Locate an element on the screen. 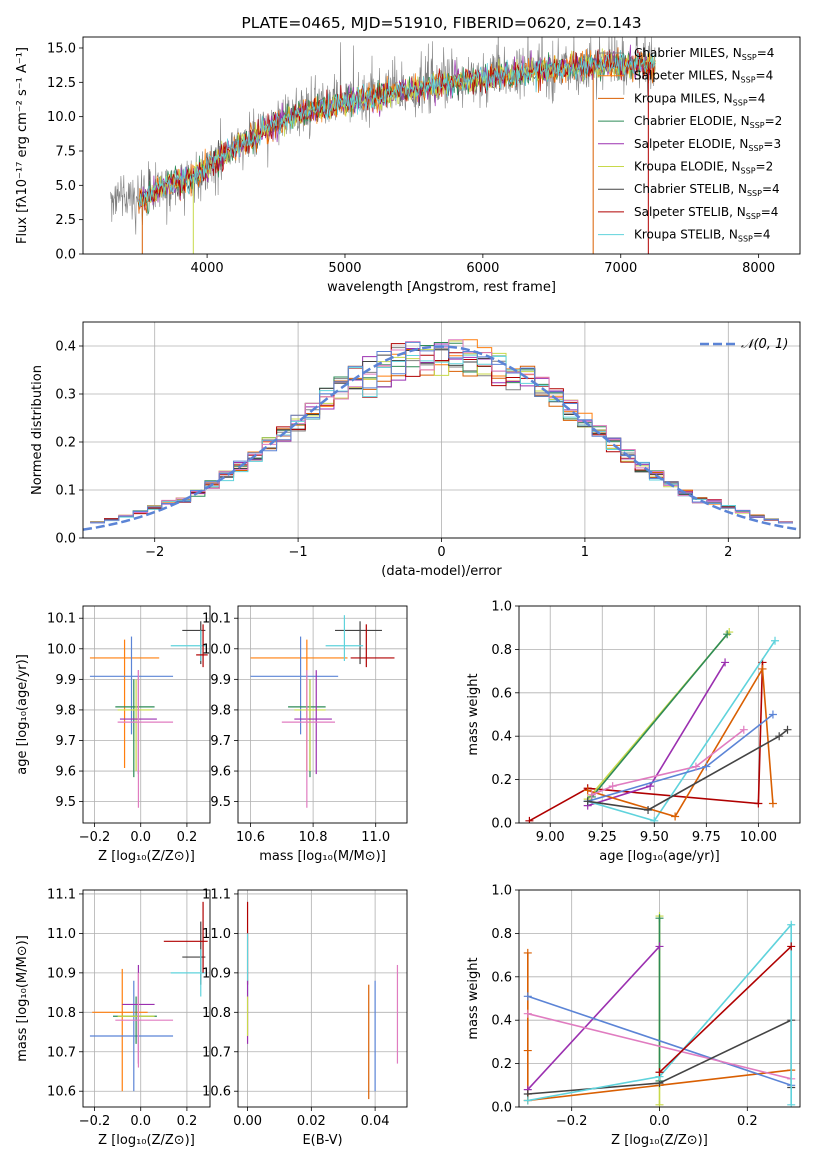 The image size is (819, 1170). massweight-vs-age-frame is located at coordinates (659, 714).